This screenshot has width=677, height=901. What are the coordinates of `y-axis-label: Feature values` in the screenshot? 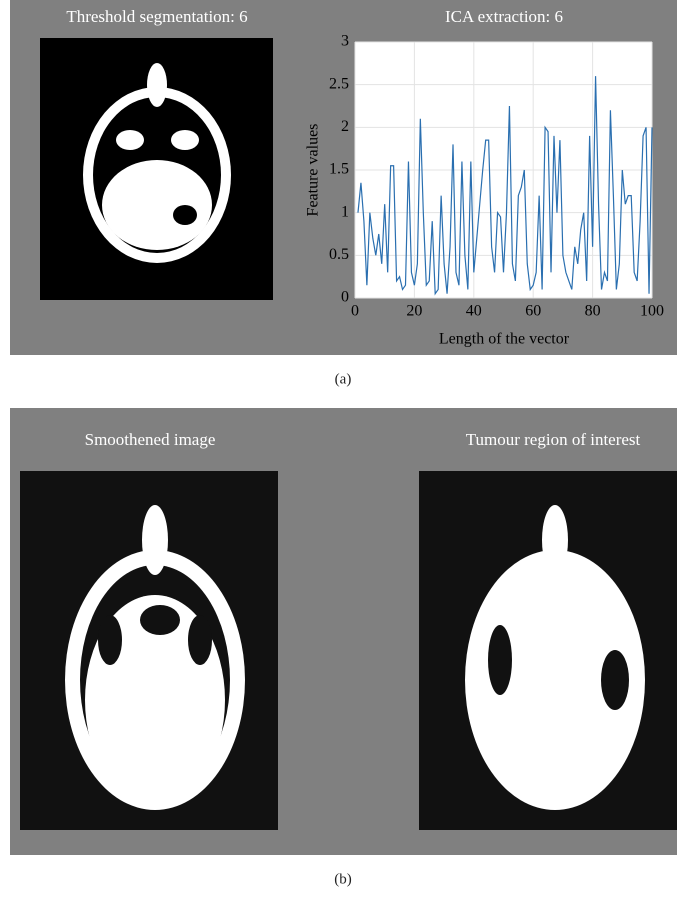 It's located at (313, 170).